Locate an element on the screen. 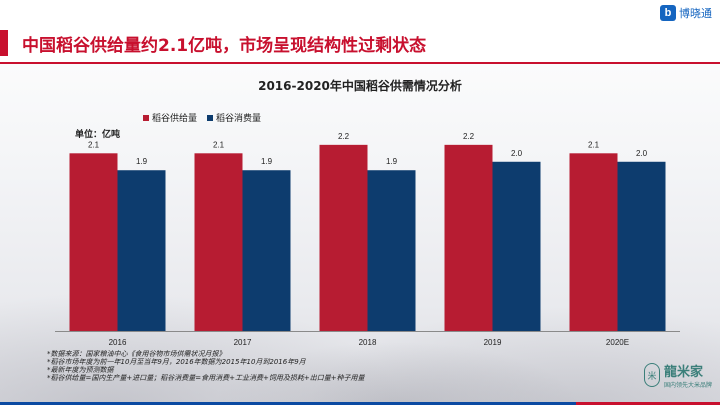 Image resolution: width=720 pixels, height=405 pixels. x-tick-label-2017: 2017 is located at coordinates (243, 342).